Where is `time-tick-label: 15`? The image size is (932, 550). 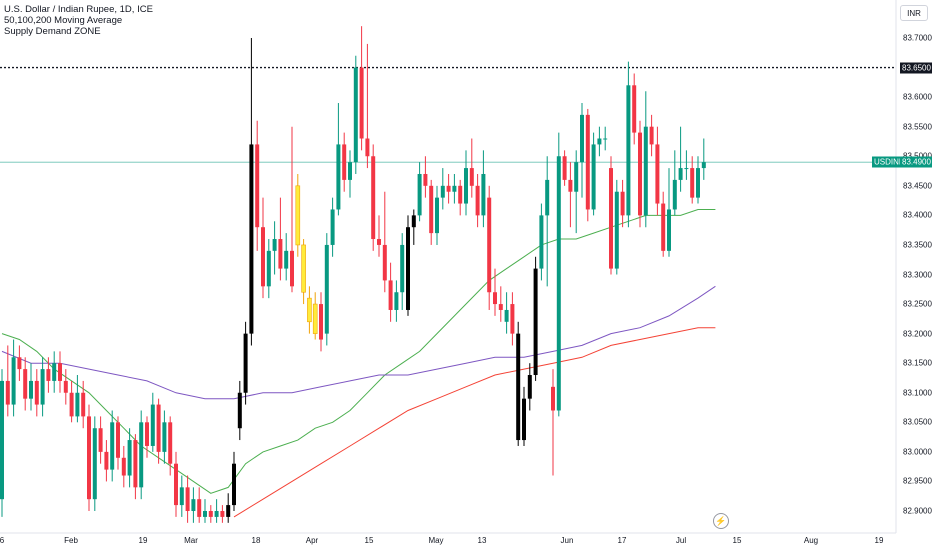 time-tick-label: 15 is located at coordinates (737, 540).